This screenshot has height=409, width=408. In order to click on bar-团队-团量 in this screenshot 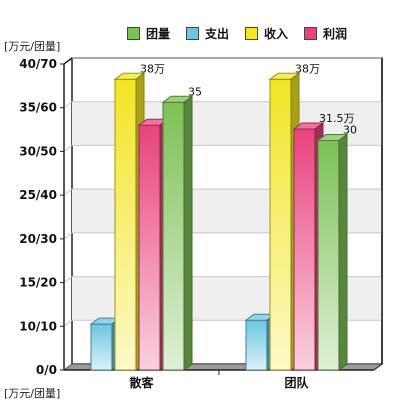, I will do `click(332, 252)`.